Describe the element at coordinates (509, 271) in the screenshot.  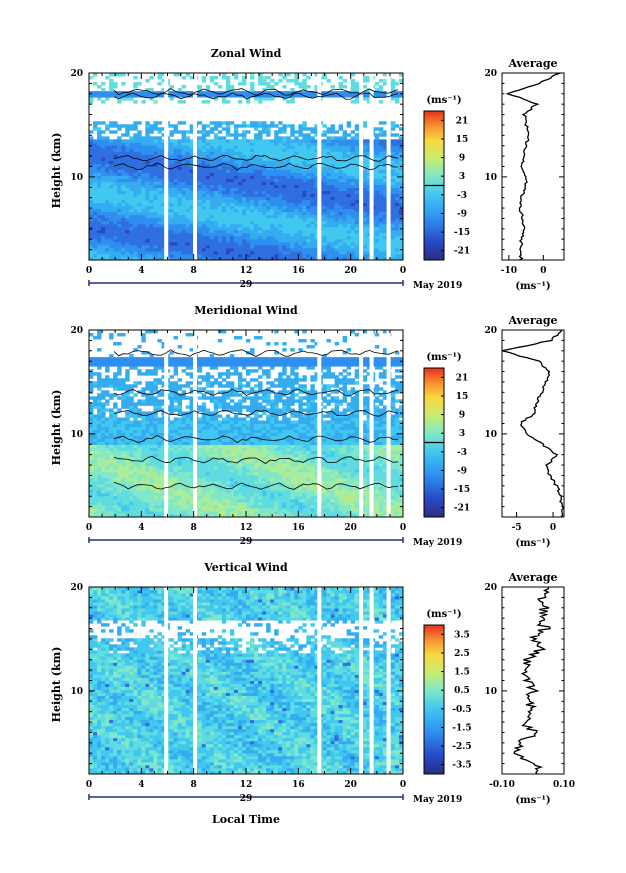
I see `average-x-tick-label: -10` at that location.